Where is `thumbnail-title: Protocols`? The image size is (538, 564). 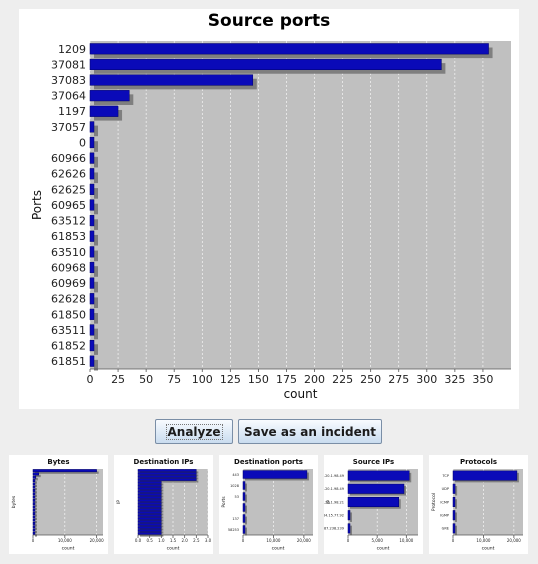
thumbnail-title: Protocols is located at coordinates (478, 462).